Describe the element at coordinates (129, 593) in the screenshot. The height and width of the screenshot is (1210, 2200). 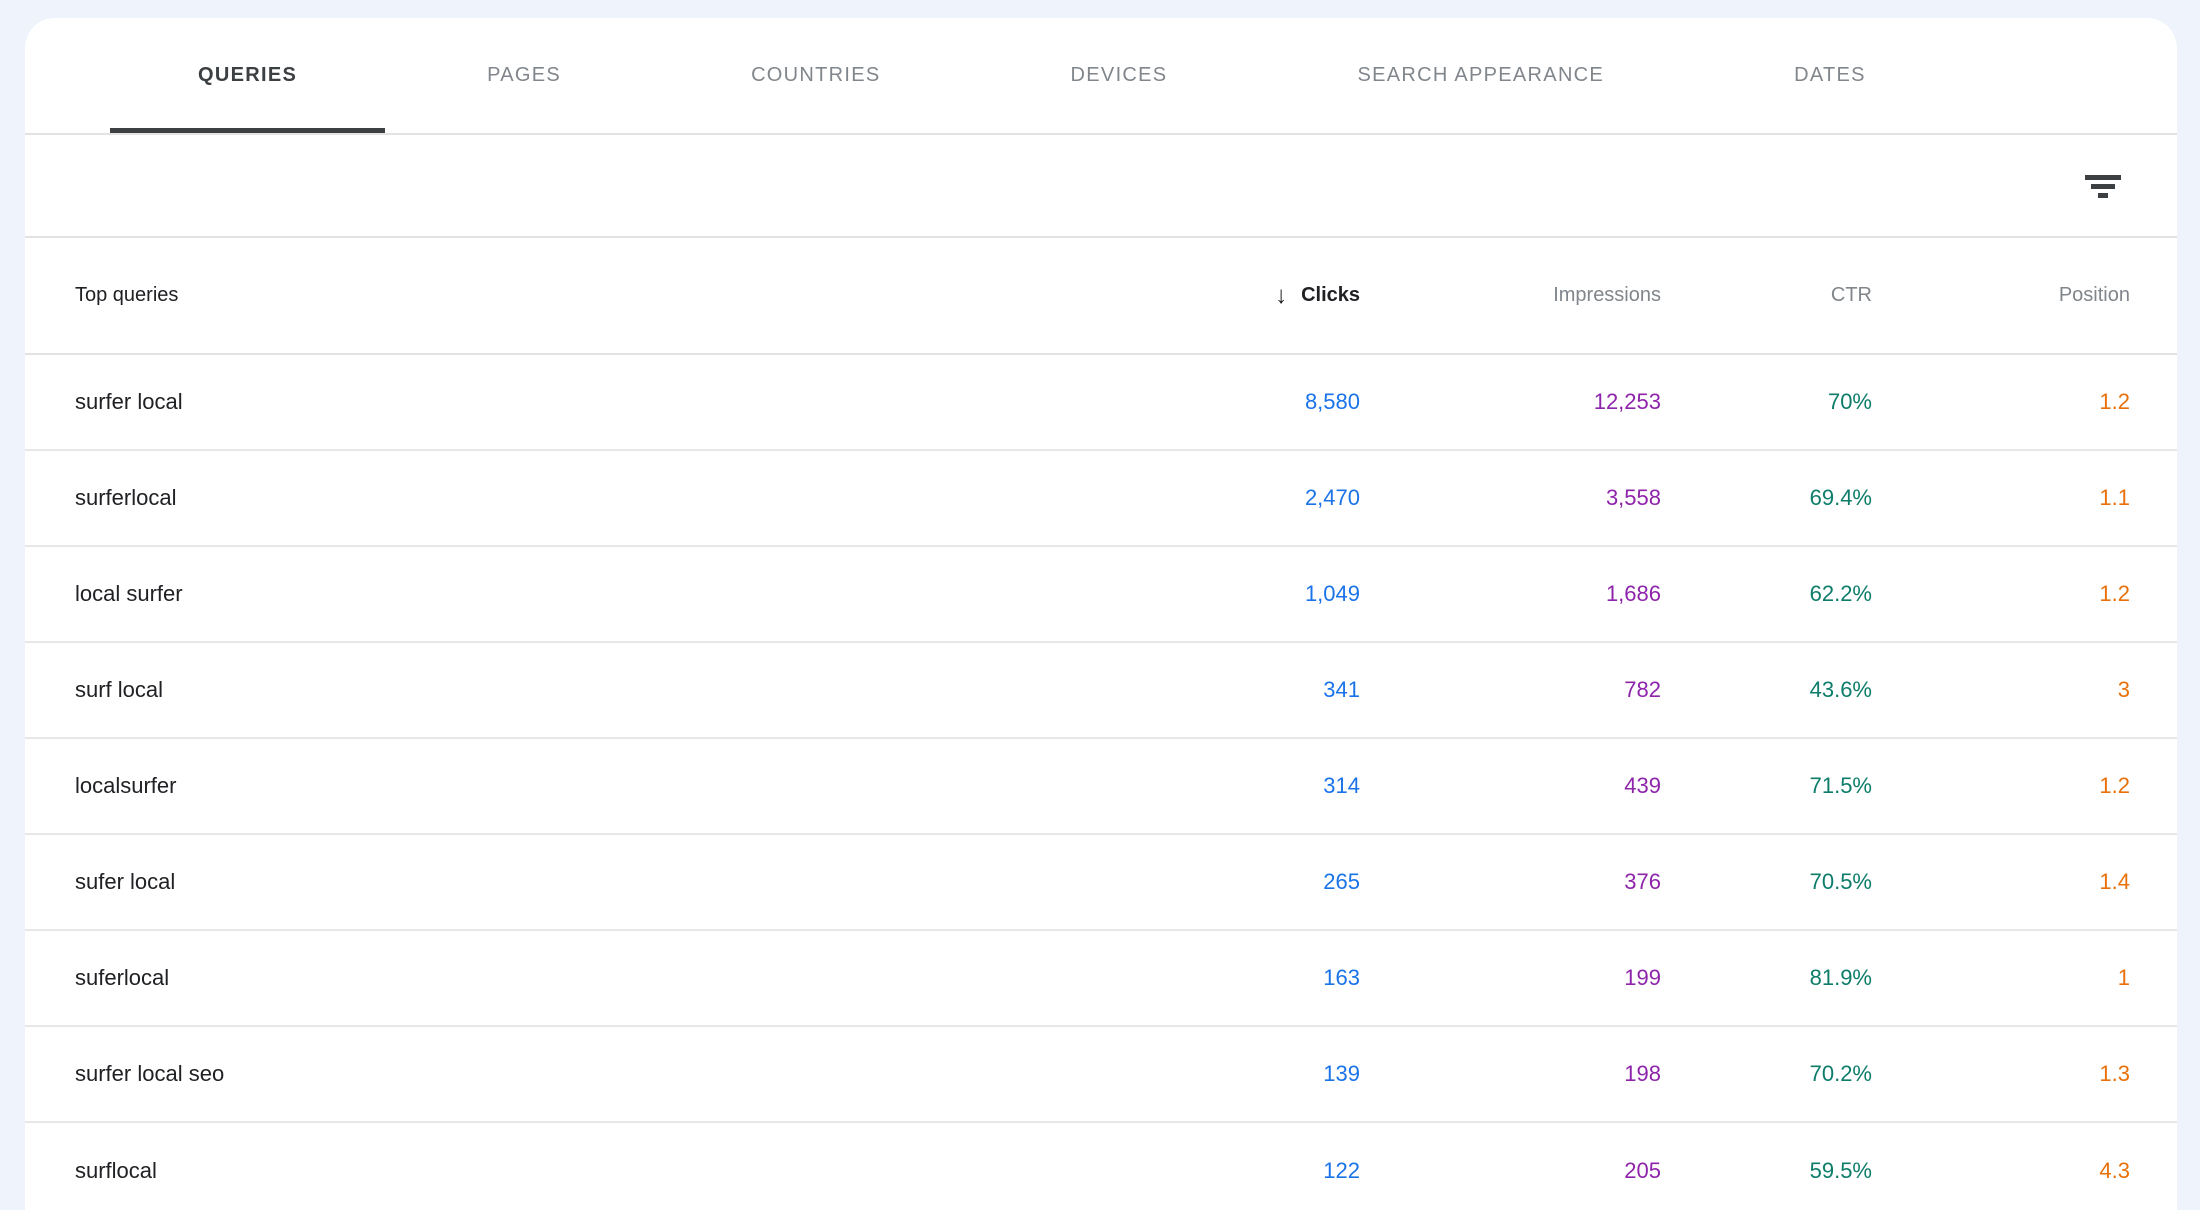
I see `query-cell: local surfer` at that location.